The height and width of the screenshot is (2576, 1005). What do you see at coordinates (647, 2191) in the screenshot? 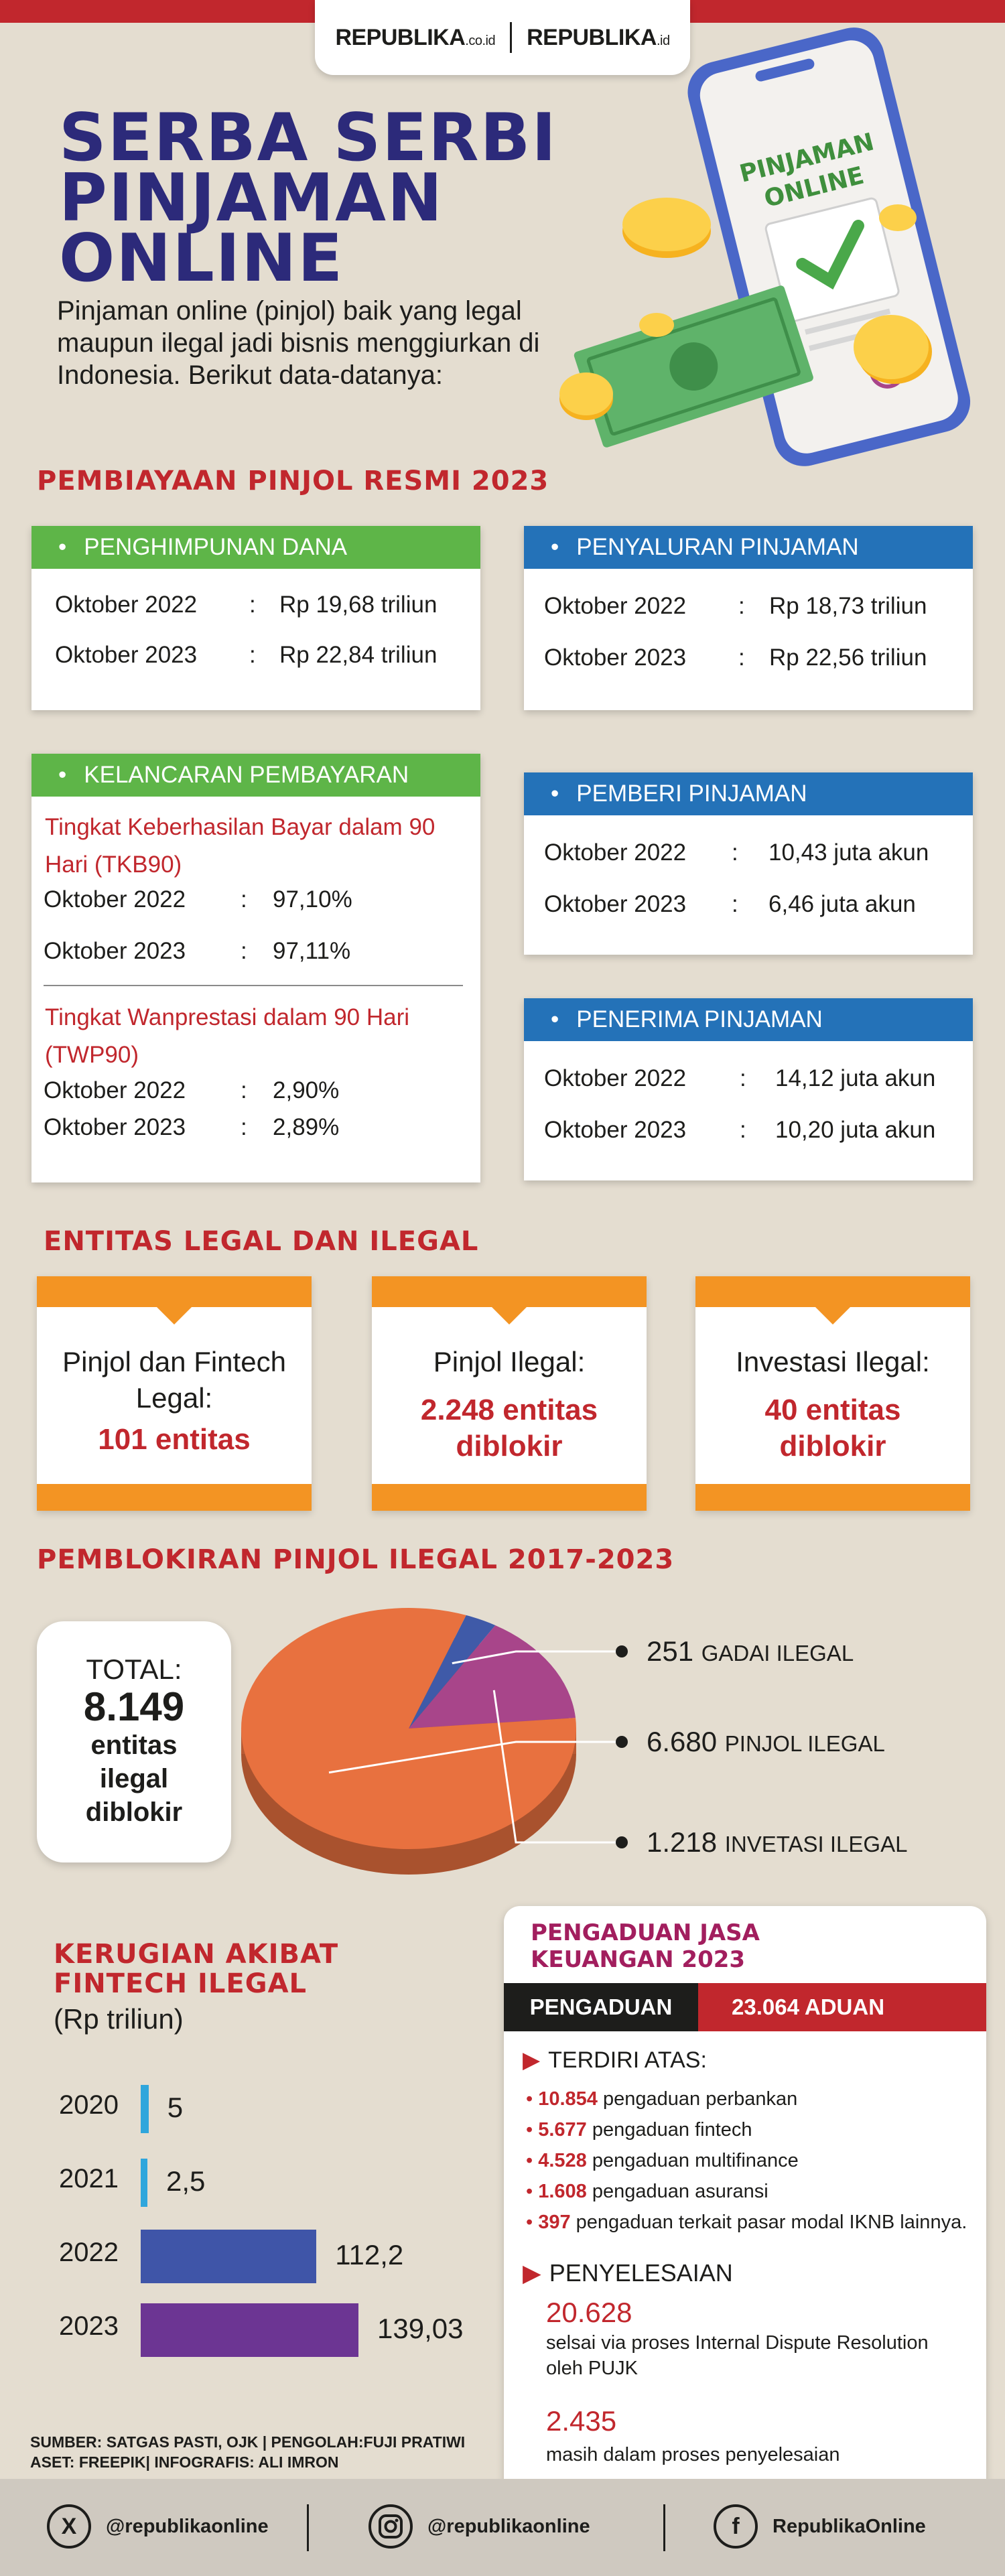
I see `list-item: • 1.608 pengaduan asuransi` at bounding box center [647, 2191].